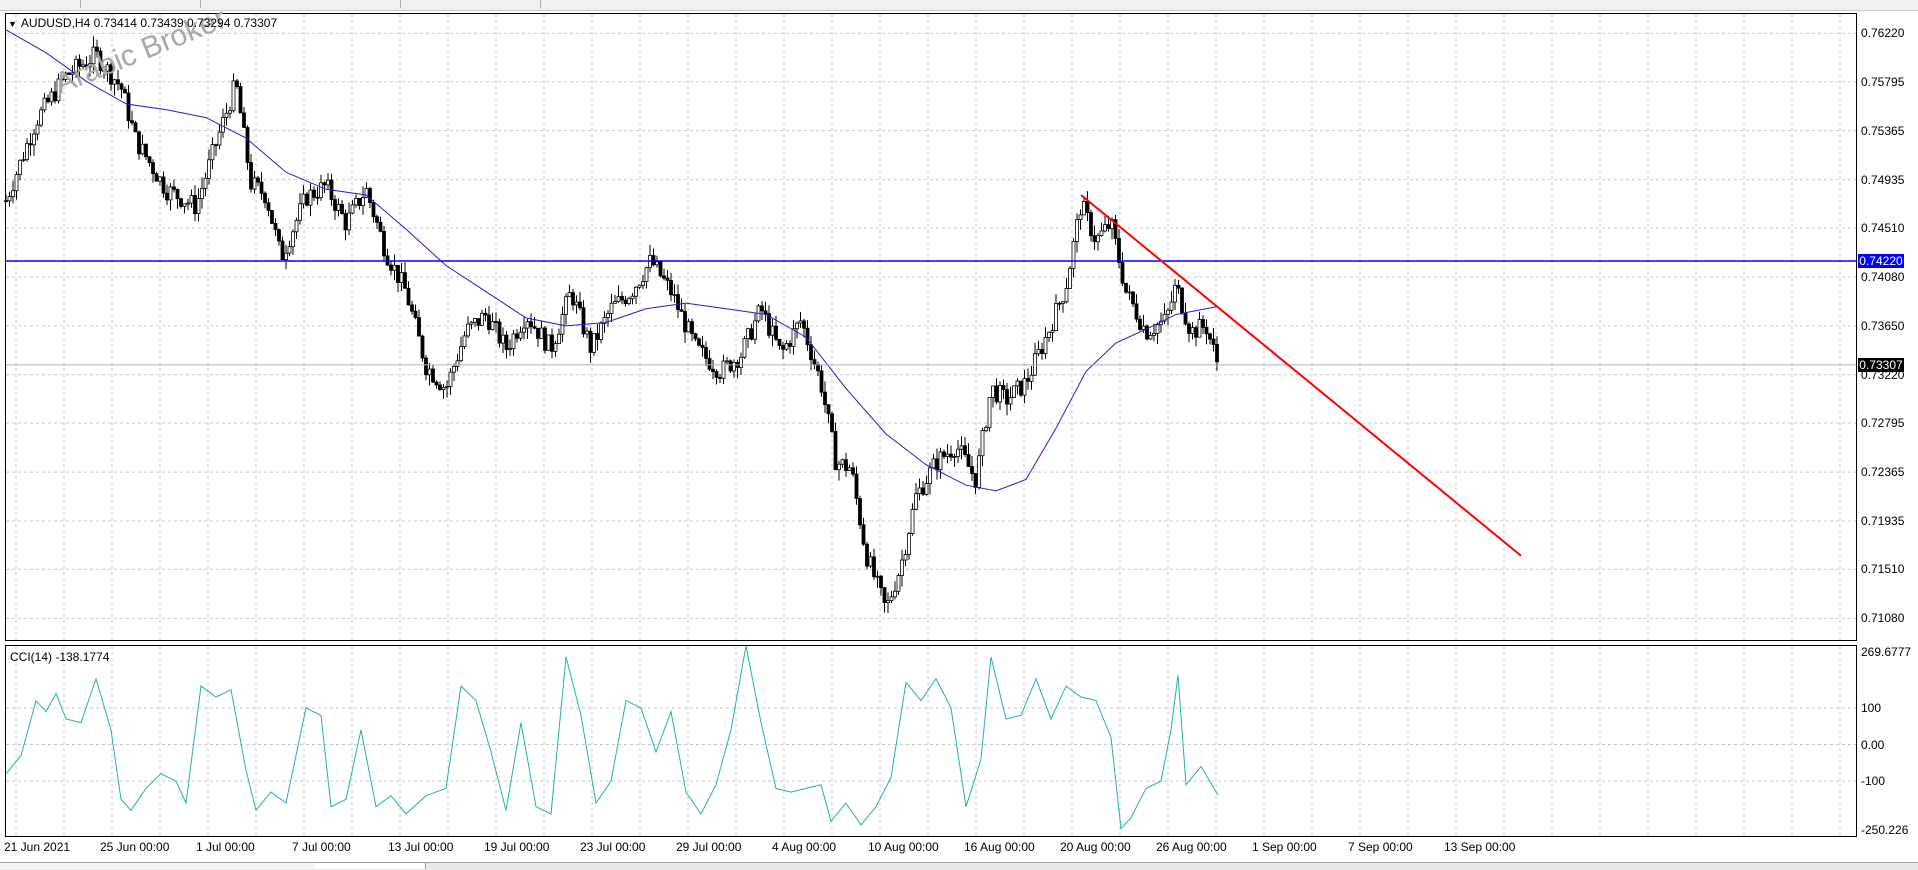 The image size is (1918, 870). What do you see at coordinates (1480, 847) in the screenshot?
I see `date-axis-label: 13 Sep 00:00` at bounding box center [1480, 847].